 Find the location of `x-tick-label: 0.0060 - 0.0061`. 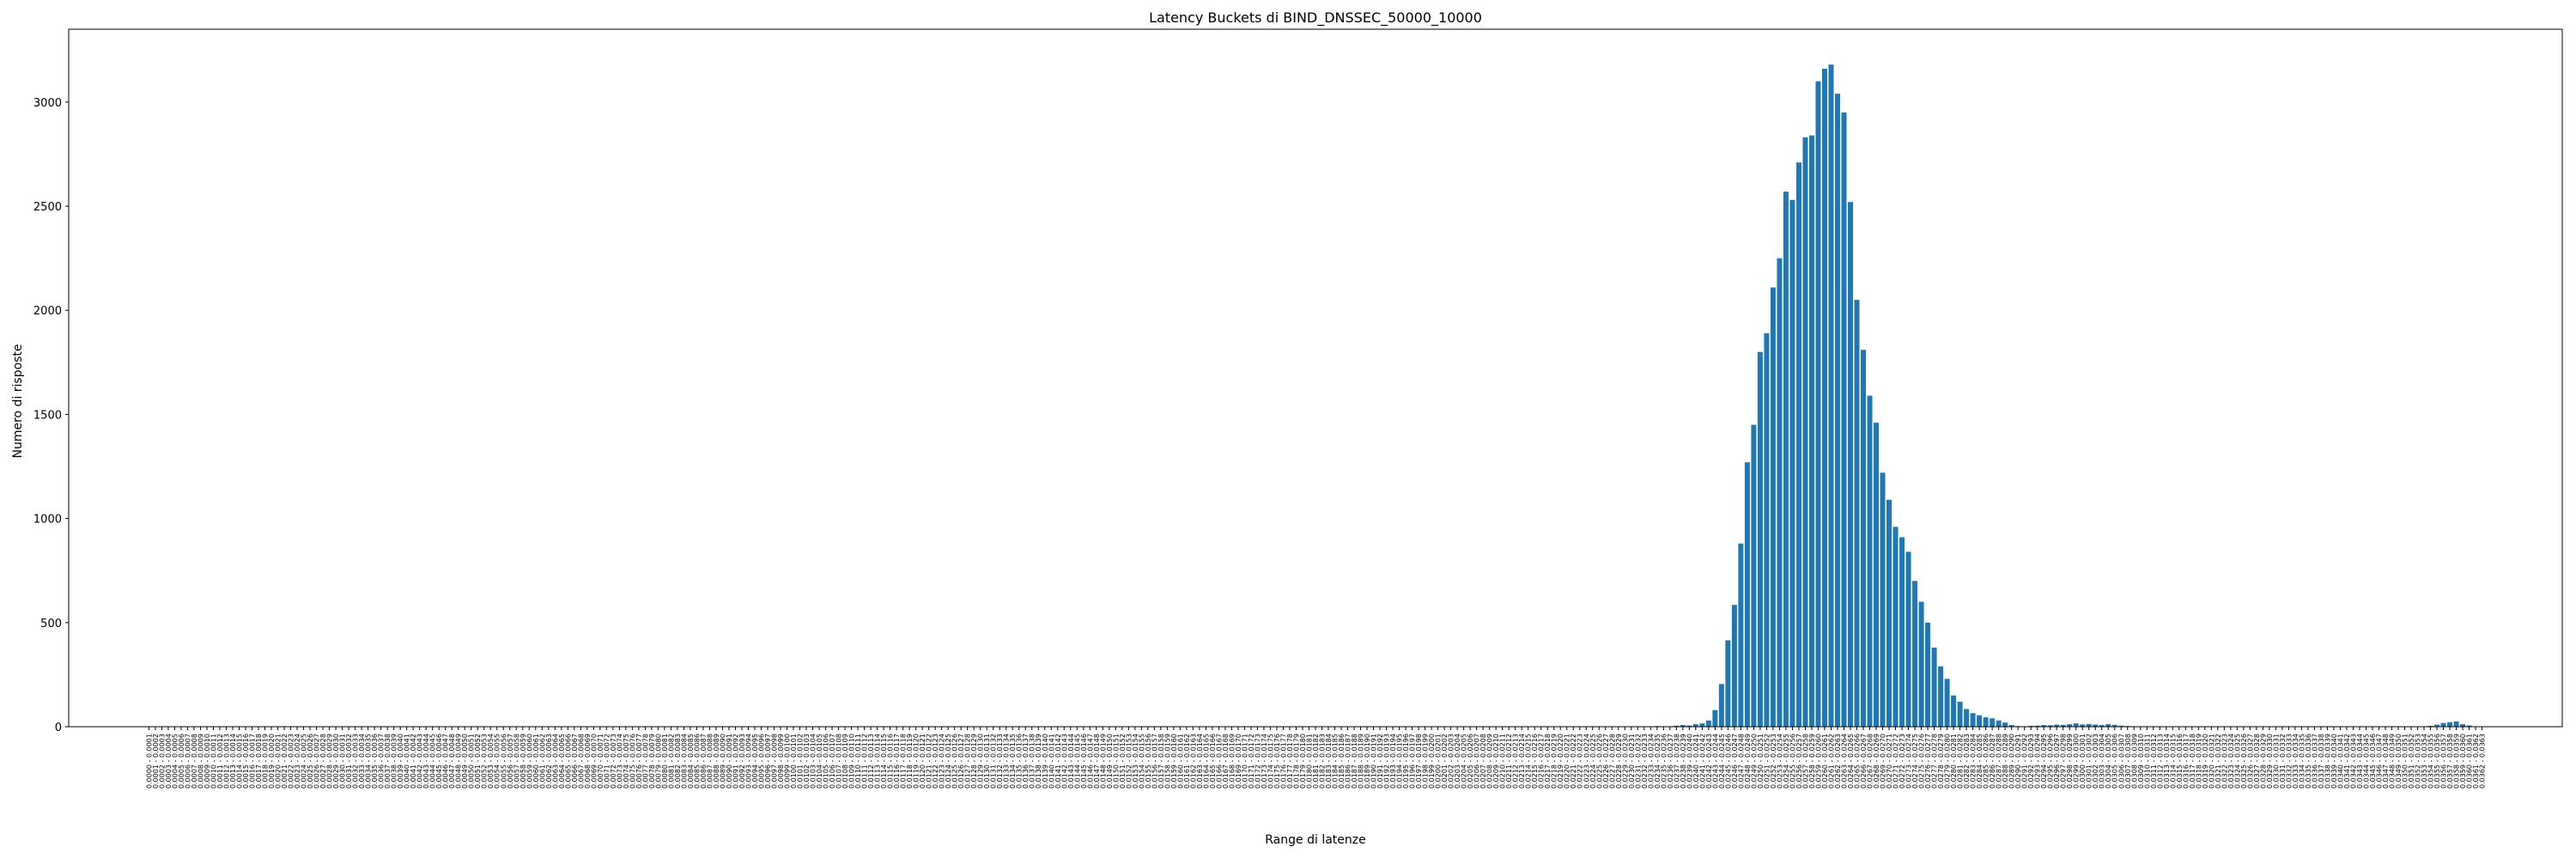

x-tick-label: 0.0060 - 0.0061 is located at coordinates (536, 761).